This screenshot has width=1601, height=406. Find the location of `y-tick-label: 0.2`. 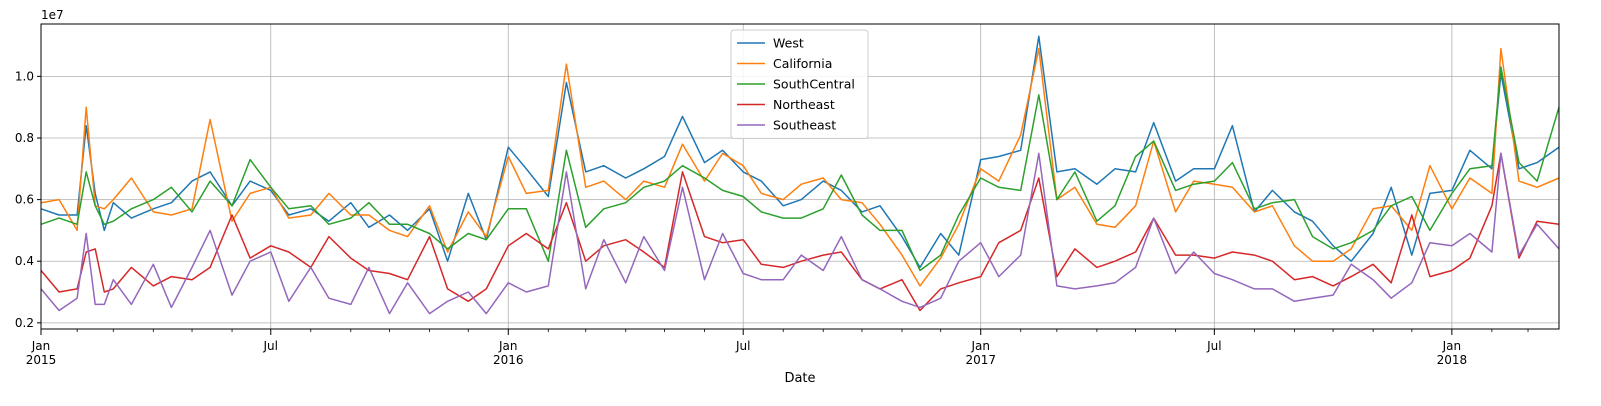

y-tick-label: 0.2 is located at coordinates (24, 323).